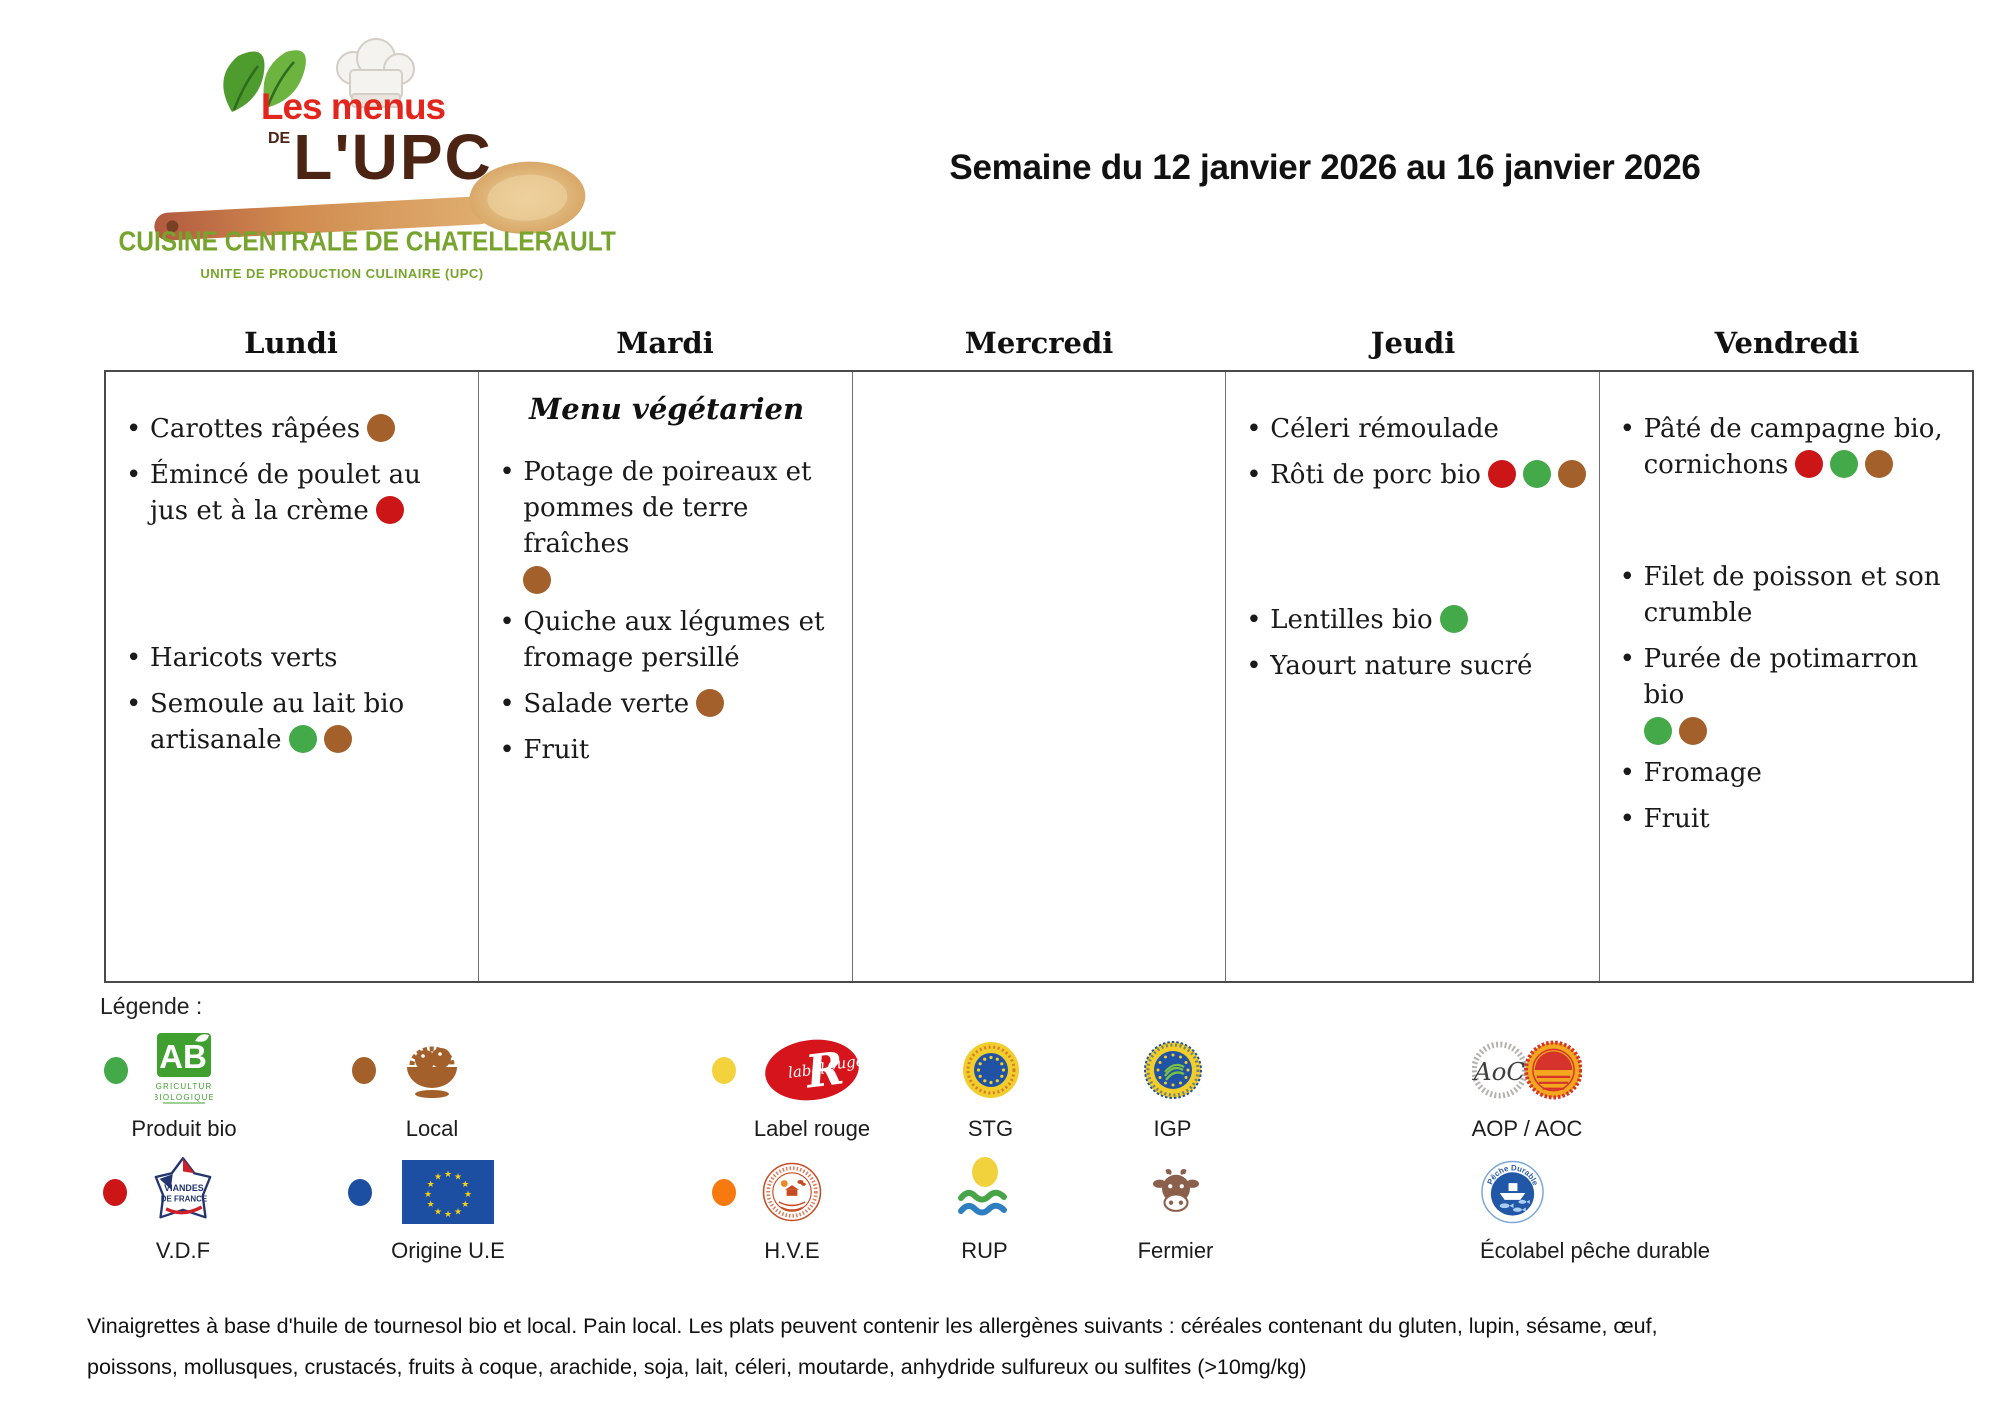  Describe the element at coordinates (183, 1250) in the screenshot. I see `legend-label: V.D.F` at that location.